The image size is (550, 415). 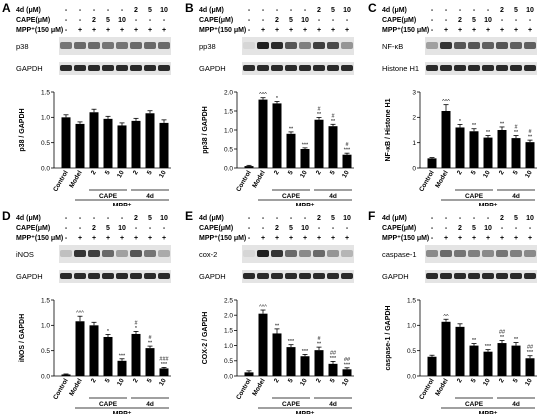 I want to click on band-label-top: pp38, so click(x=207, y=46).